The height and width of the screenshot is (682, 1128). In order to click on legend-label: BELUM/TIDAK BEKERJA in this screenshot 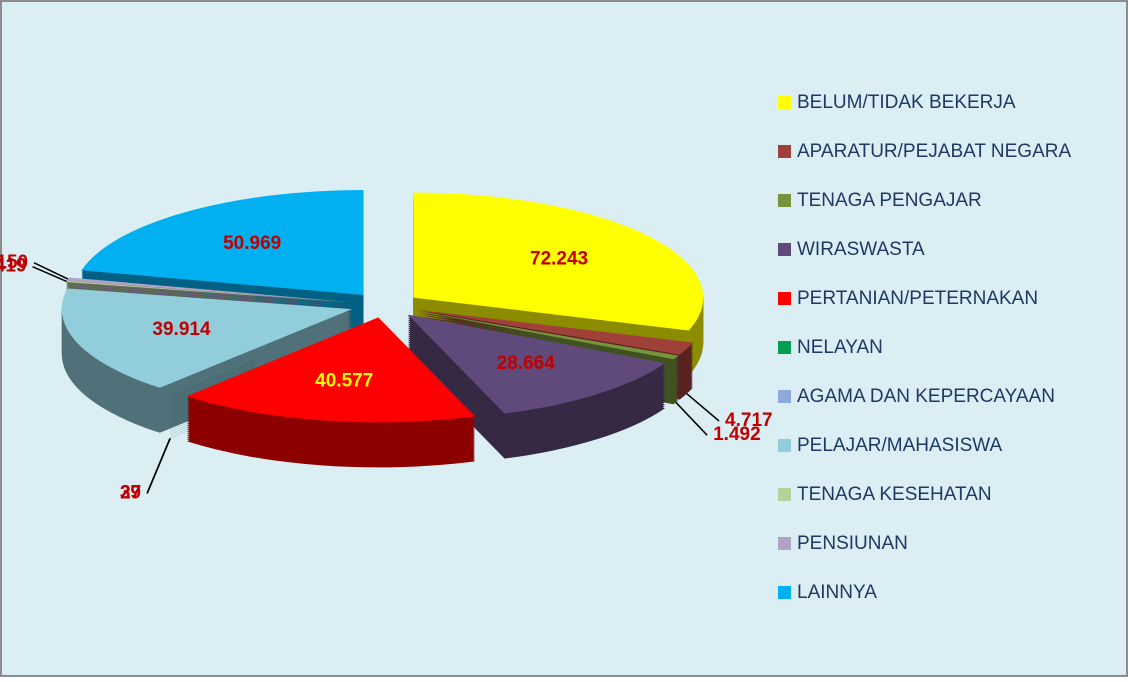, I will do `click(906, 102)`.